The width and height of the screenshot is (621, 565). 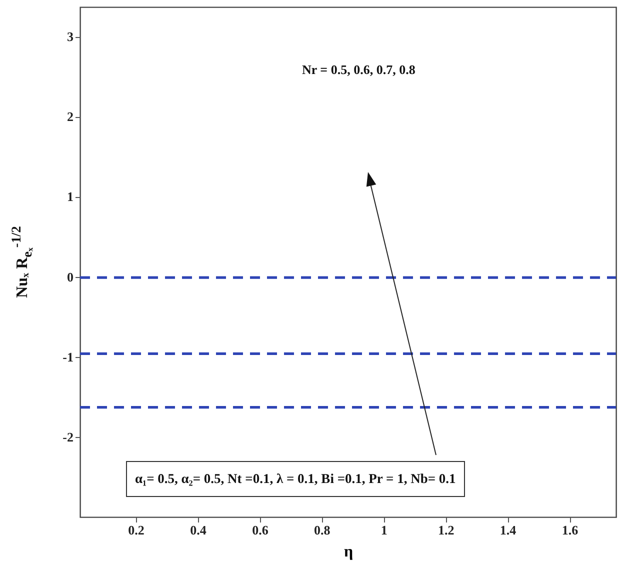 What do you see at coordinates (68, 356) in the screenshot?
I see `y-tick-label: -1` at bounding box center [68, 356].